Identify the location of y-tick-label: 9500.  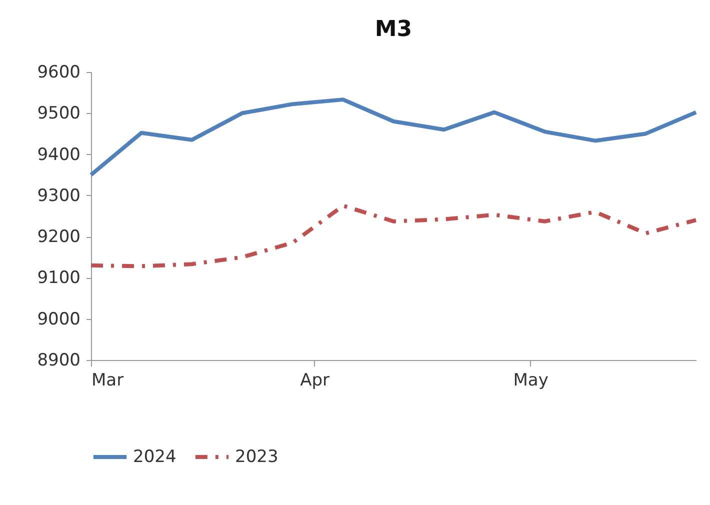
(58, 114).